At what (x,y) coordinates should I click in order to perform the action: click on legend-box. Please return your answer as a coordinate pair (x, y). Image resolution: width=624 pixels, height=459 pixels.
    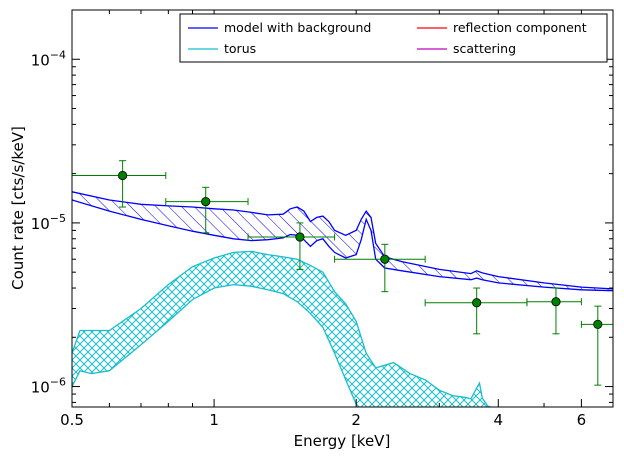
    Looking at the image, I should click on (393, 38).